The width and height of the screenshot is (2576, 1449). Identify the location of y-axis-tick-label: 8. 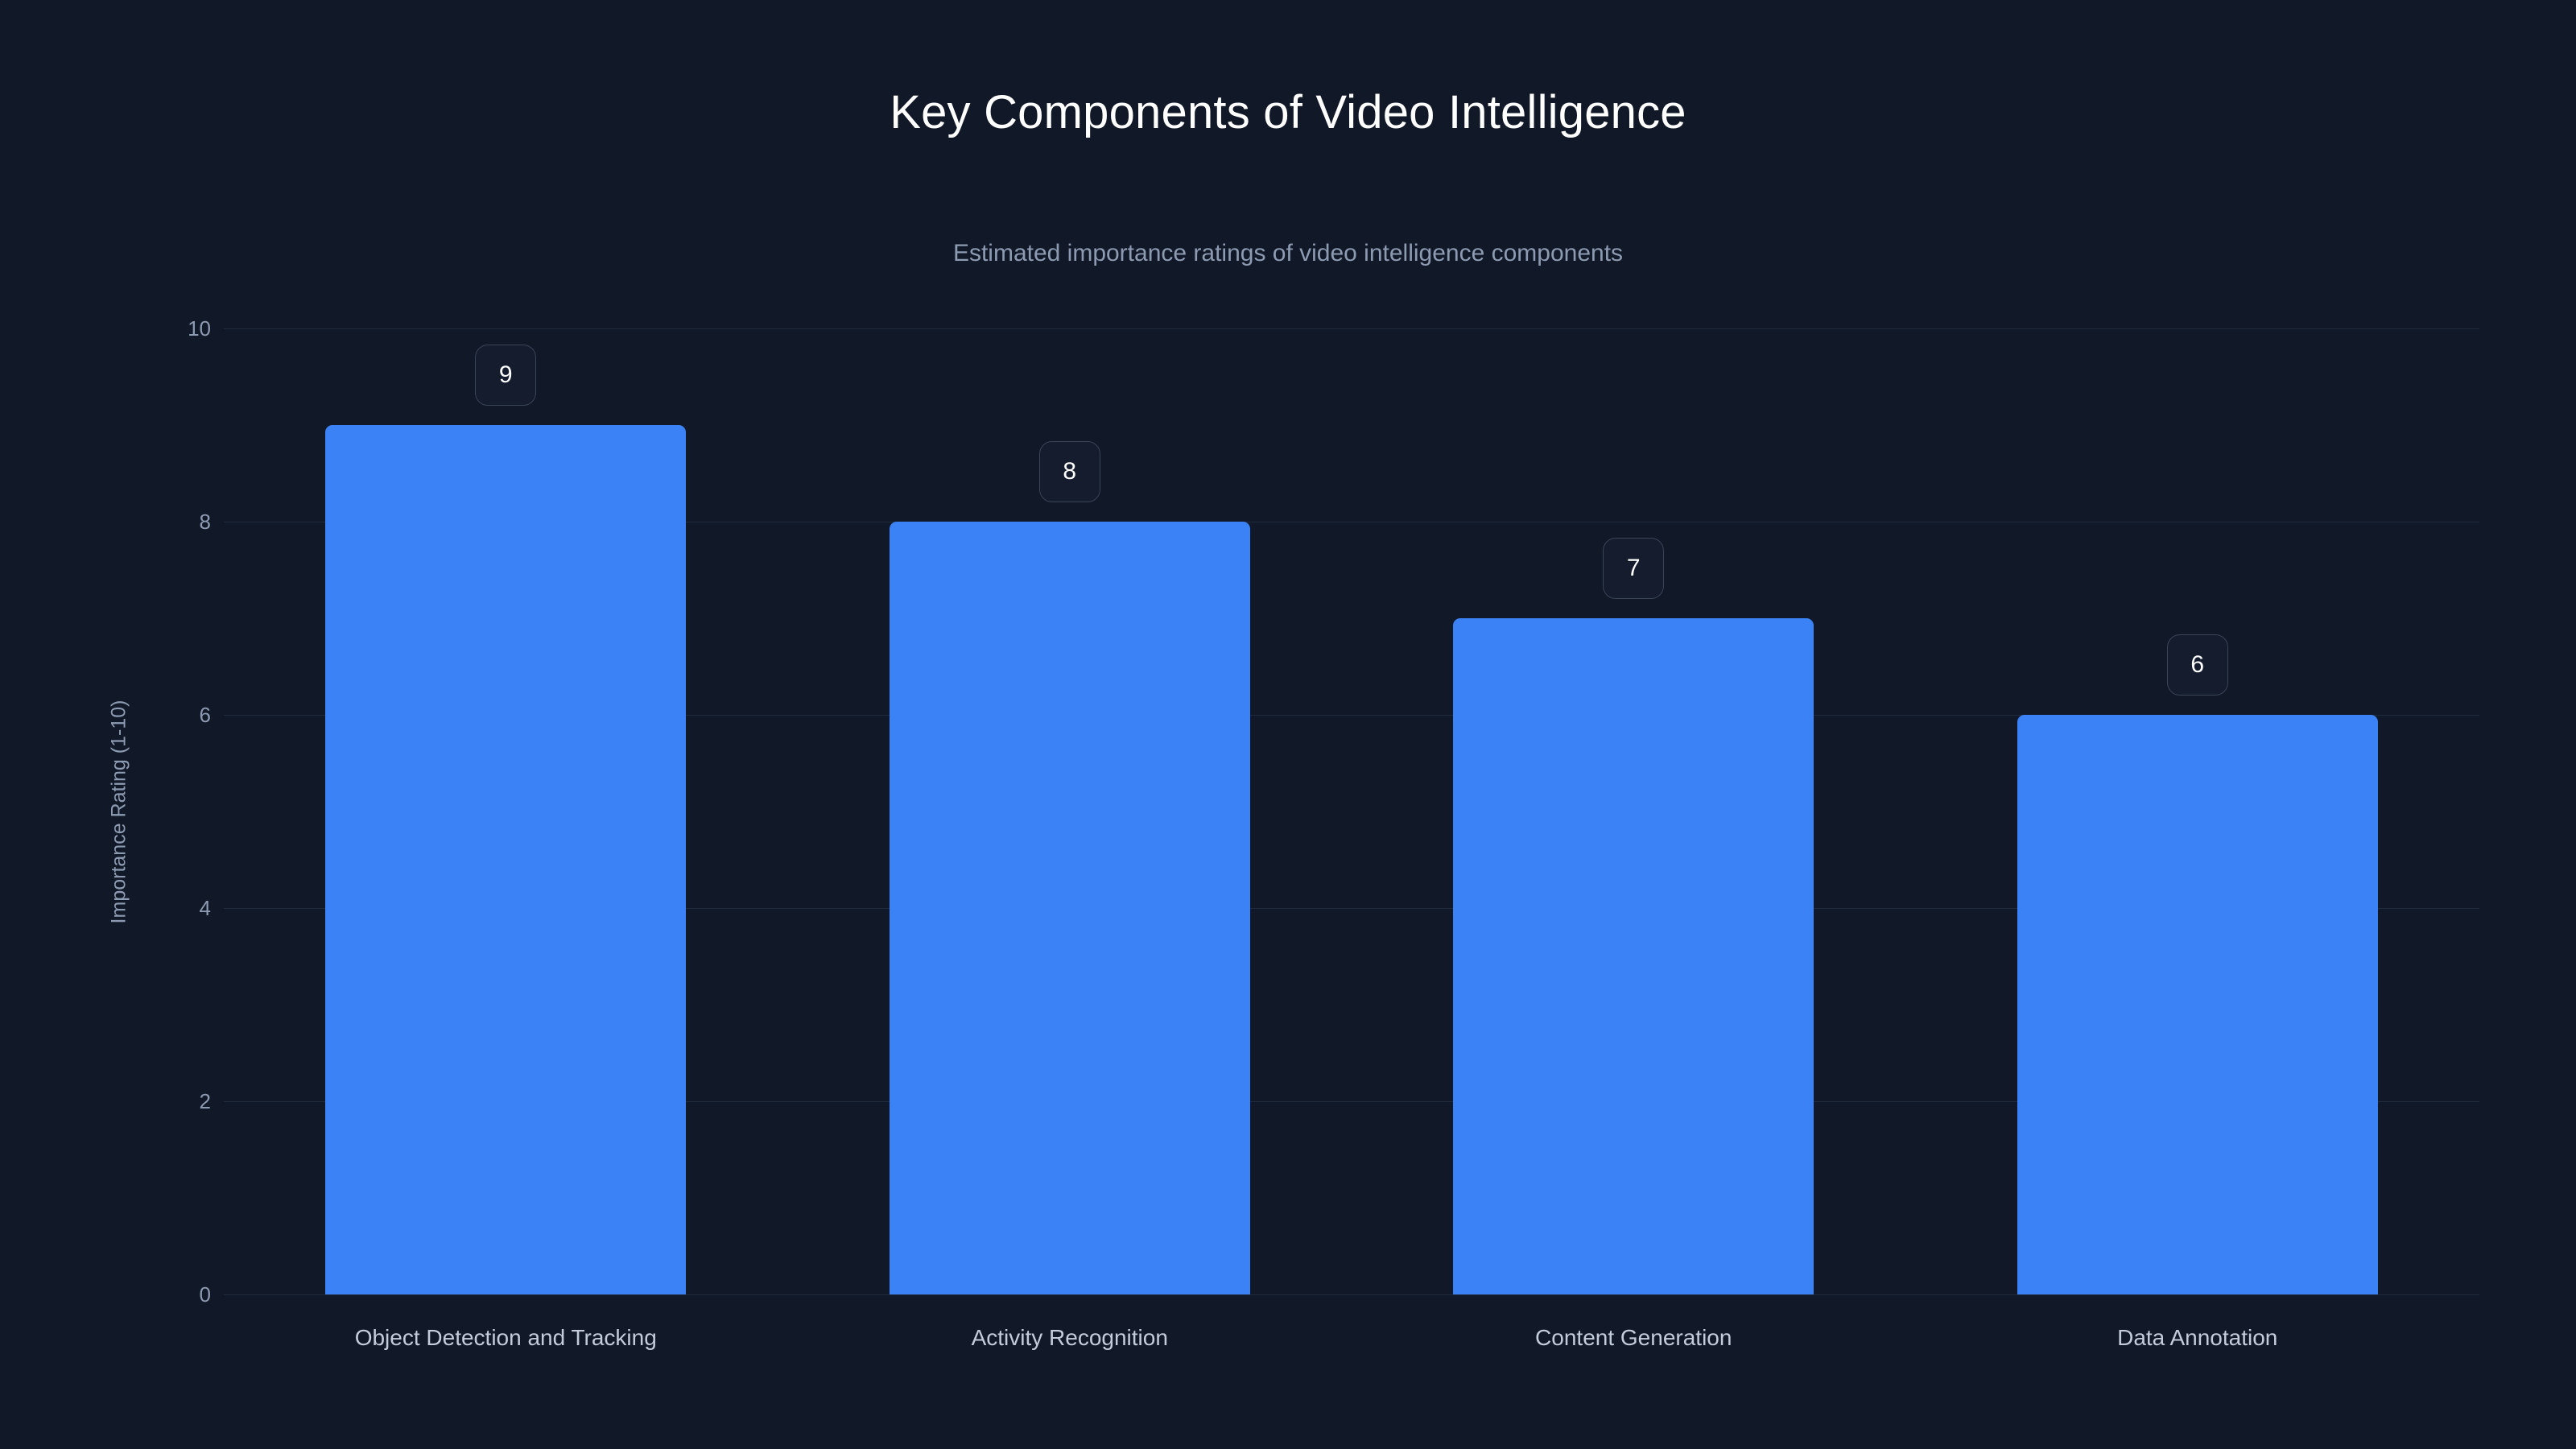
(205, 522).